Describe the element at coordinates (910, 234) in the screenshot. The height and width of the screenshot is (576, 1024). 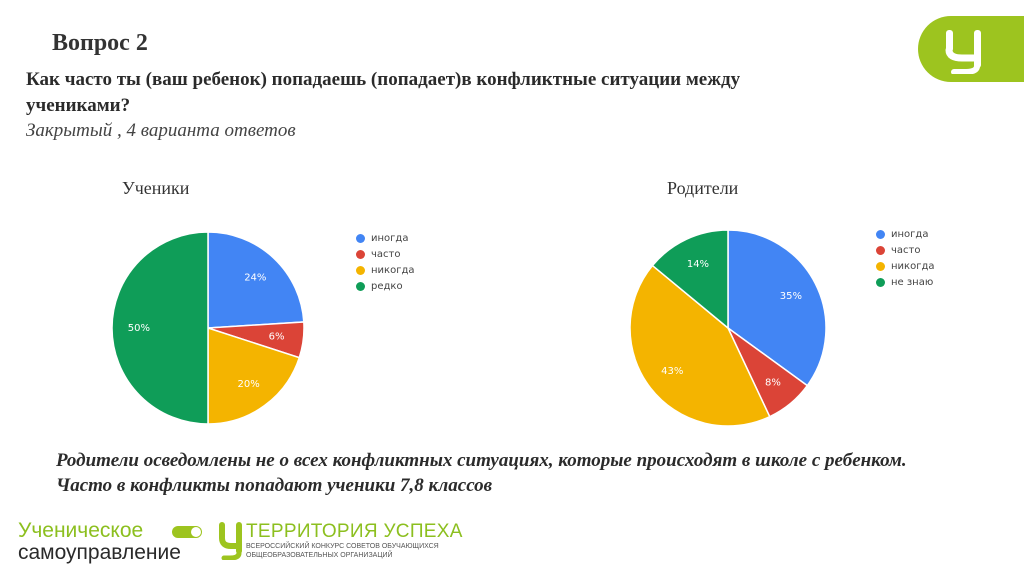
I see `legend-label-1-0: иногда` at that location.